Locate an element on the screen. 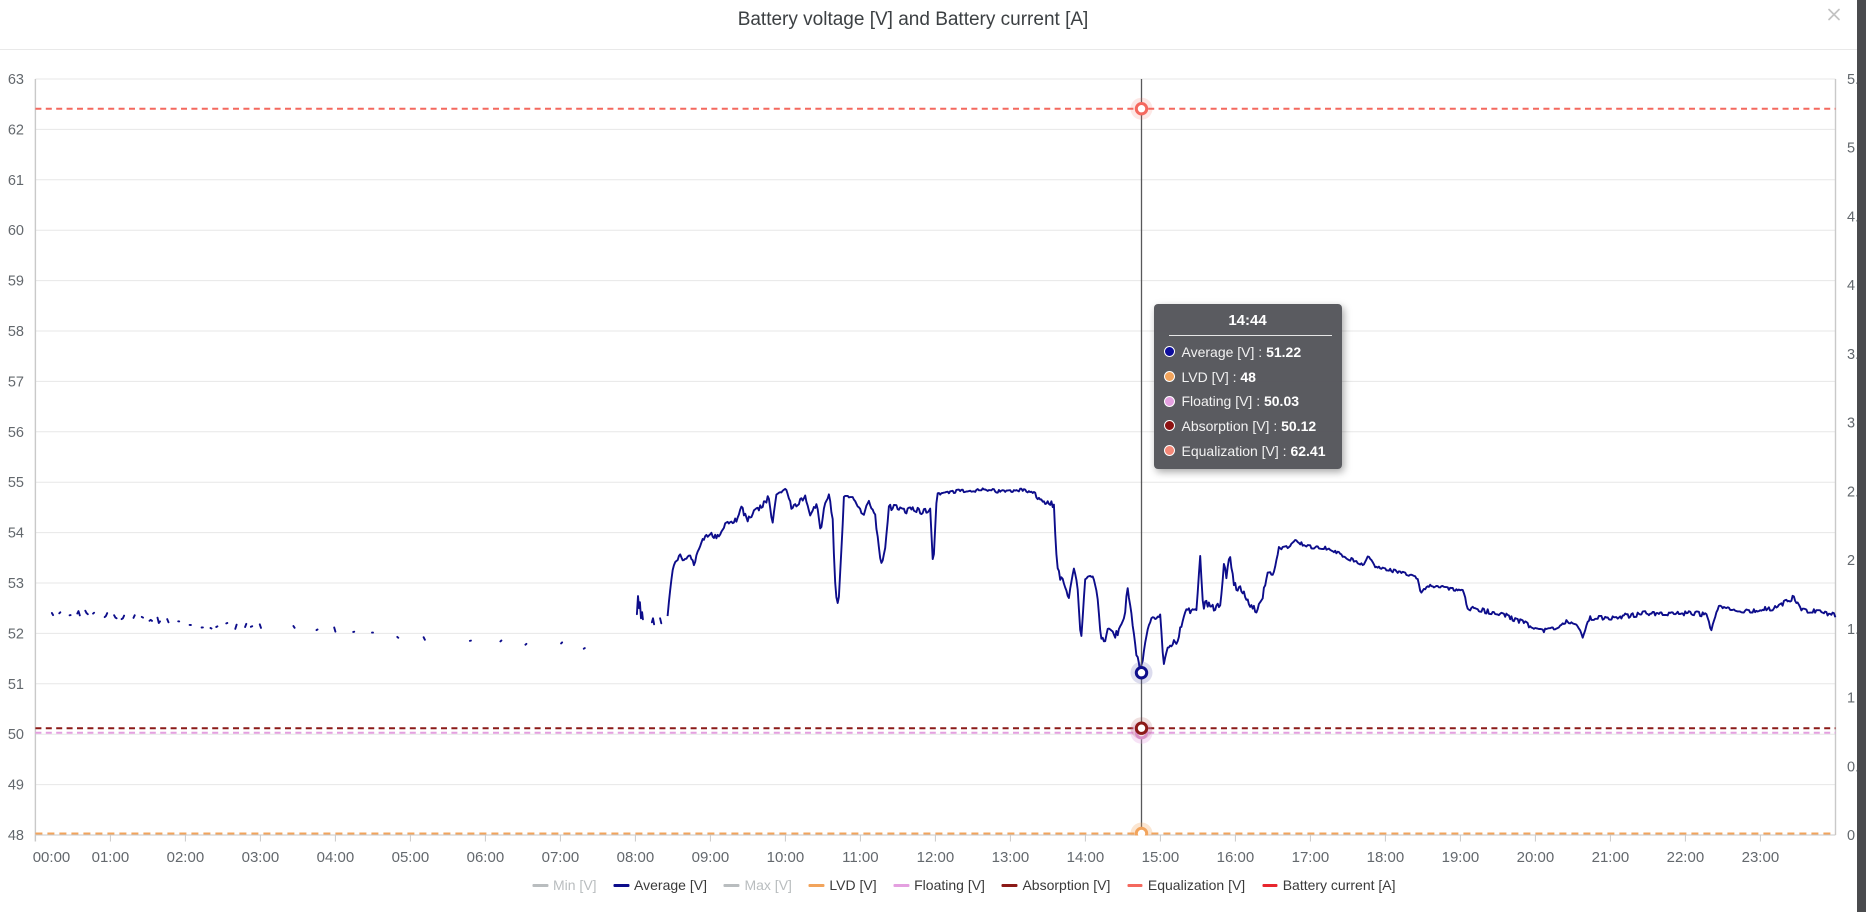  svg-text: 04:00 is located at coordinates (336, 857).